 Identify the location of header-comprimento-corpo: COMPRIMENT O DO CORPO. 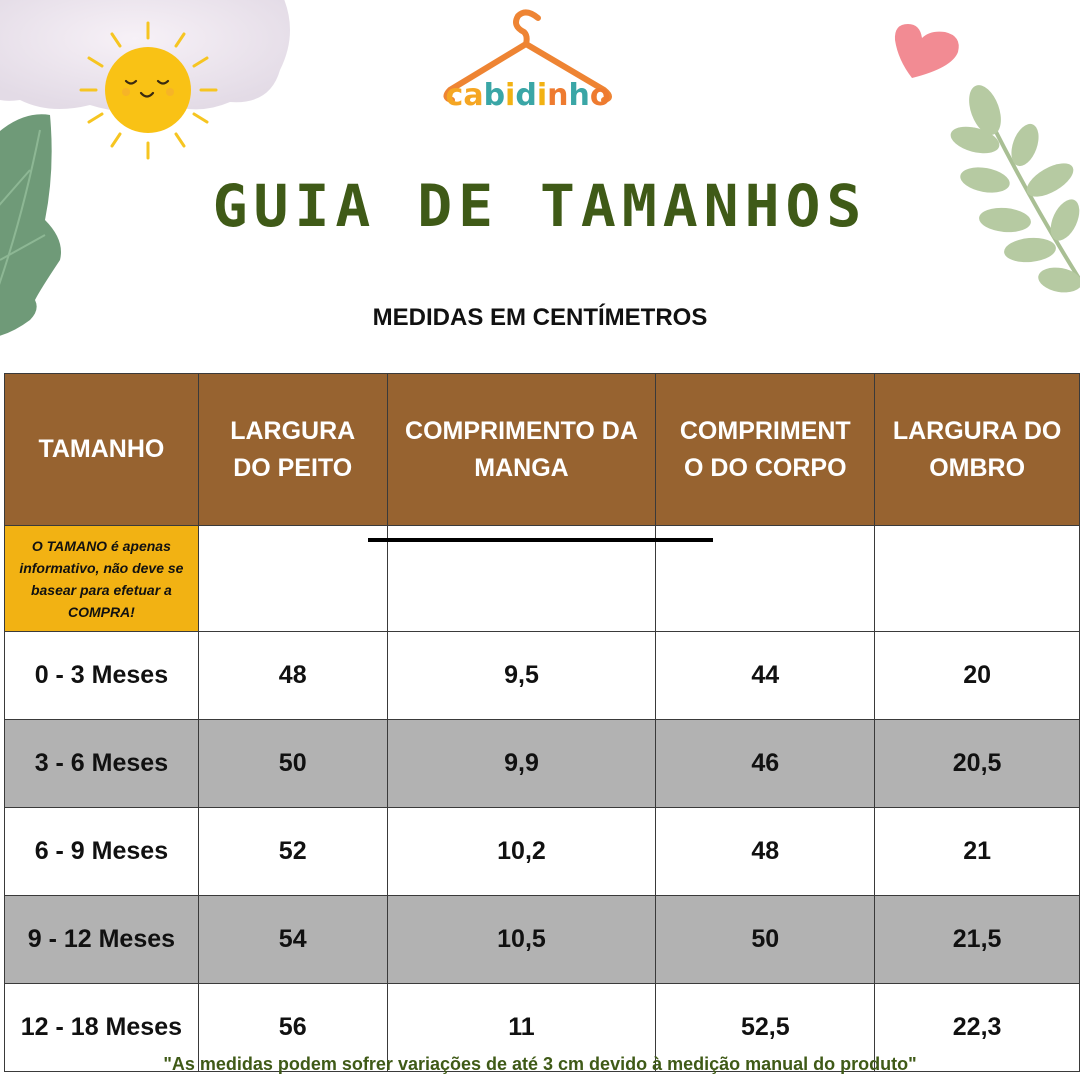
(765, 449).